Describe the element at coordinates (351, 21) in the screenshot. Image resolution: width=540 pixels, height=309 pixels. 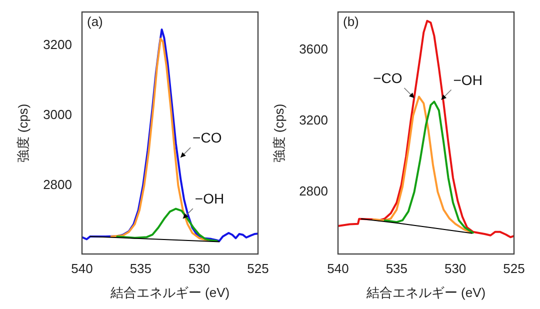
I see `chart-title: (b)` at that location.